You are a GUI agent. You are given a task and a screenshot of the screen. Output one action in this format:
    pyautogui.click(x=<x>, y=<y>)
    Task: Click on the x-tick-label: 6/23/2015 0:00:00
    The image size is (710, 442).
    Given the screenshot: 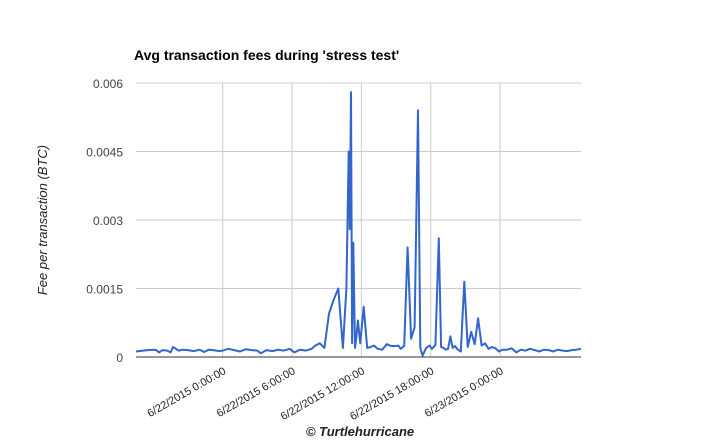 What is the action you would take?
    pyautogui.click(x=464, y=392)
    